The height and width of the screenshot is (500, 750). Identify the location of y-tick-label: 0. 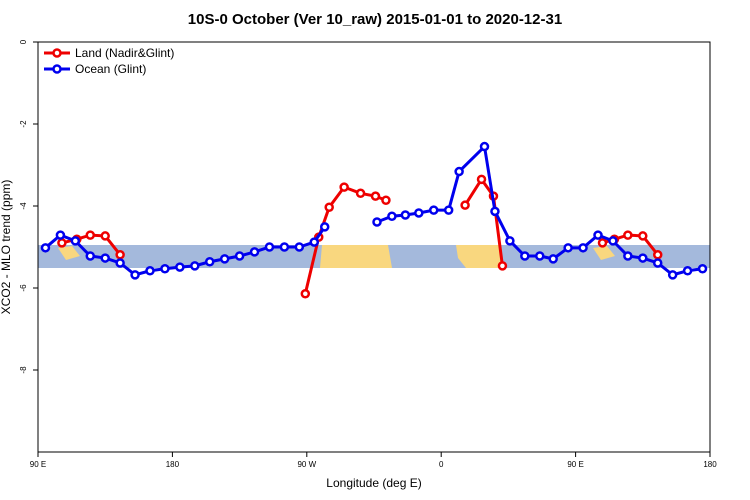
(23, 41).